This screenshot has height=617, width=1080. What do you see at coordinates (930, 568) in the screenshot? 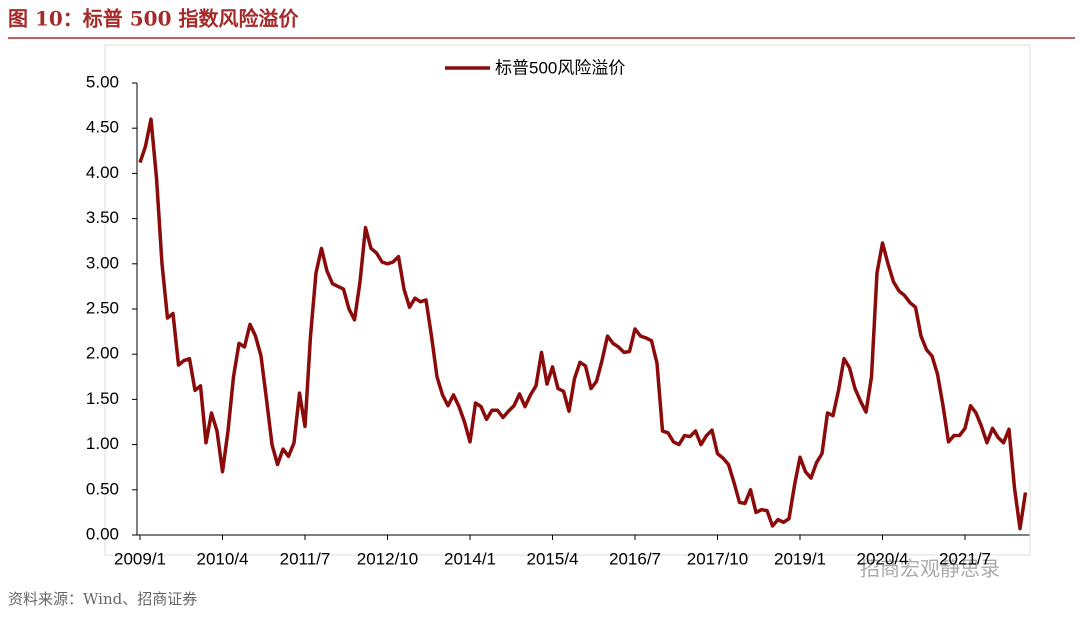
I see `watermark: 招商宏观静思录` at bounding box center [930, 568].